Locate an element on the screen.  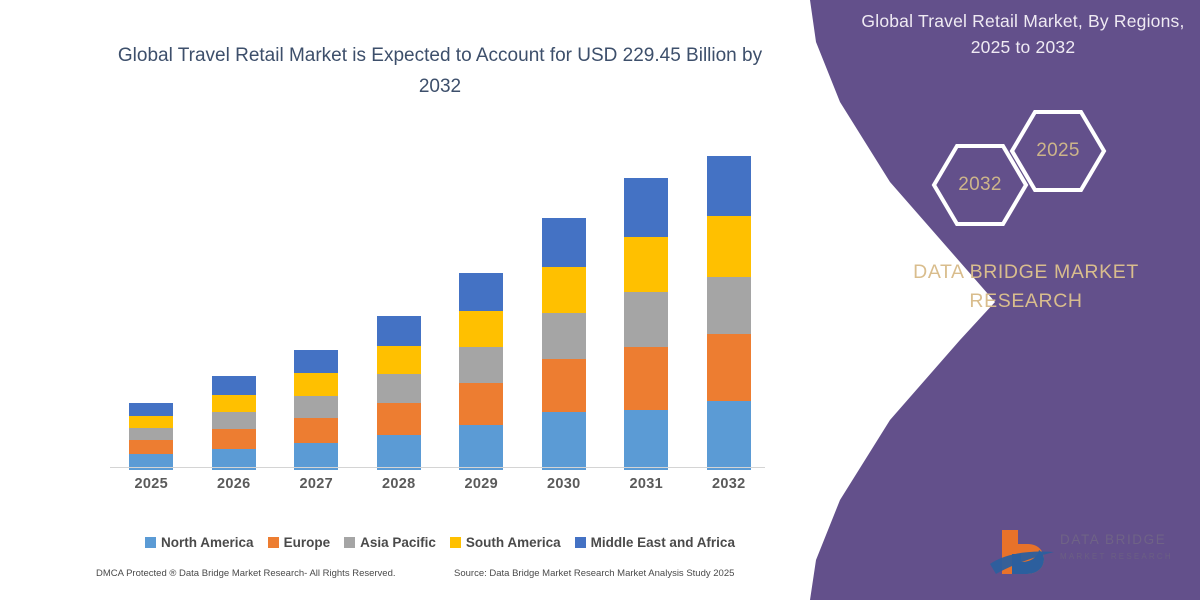
hexagon-badges: 2032 2025 is located at coordinates (1025, 168).